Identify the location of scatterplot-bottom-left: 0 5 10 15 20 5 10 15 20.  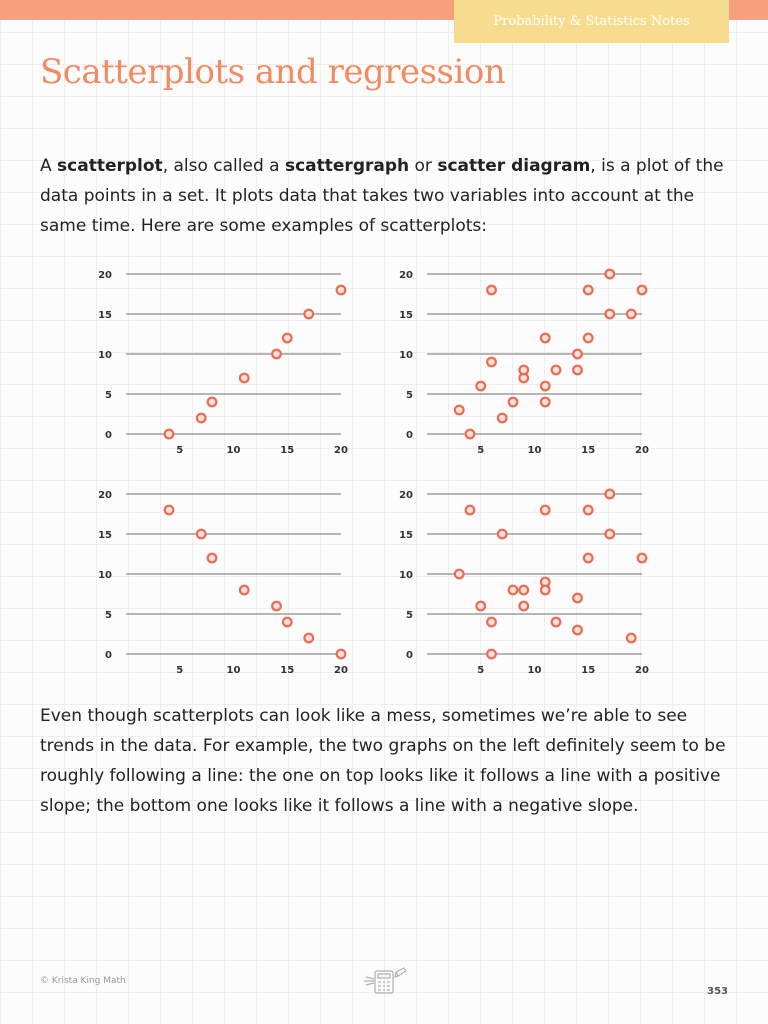
(223, 583).